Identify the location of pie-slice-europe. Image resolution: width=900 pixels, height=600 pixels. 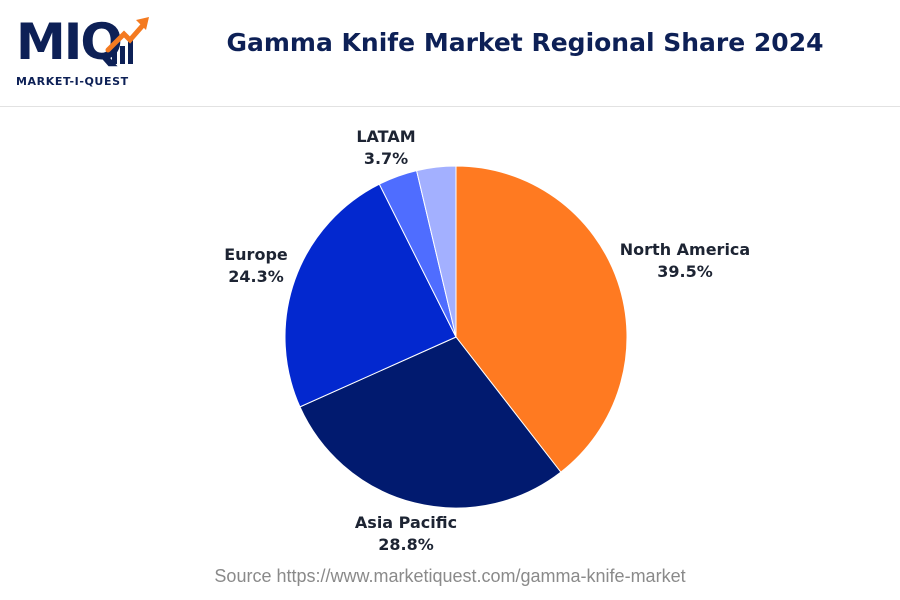
(370, 295).